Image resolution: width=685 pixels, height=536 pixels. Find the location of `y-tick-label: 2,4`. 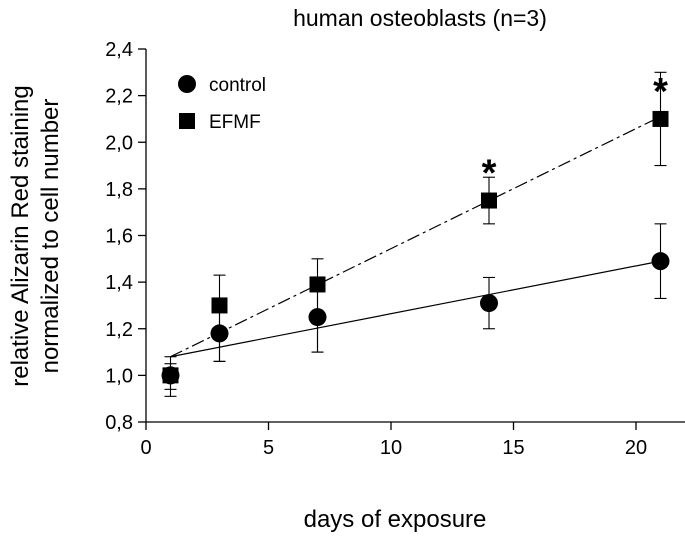

y-tick-label: 2,4 is located at coordinates (119, 50).